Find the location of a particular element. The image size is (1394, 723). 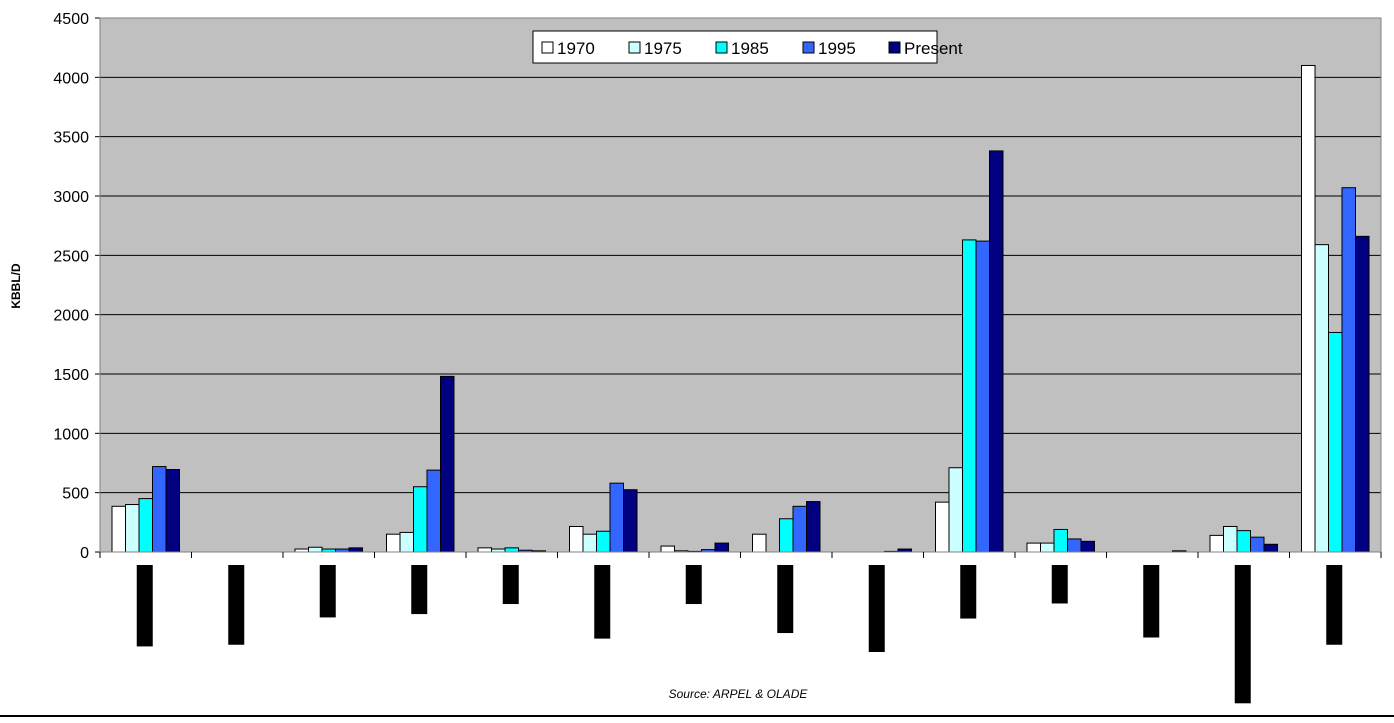

y-tick-label: 4500 is located at coordinates (71, 19).